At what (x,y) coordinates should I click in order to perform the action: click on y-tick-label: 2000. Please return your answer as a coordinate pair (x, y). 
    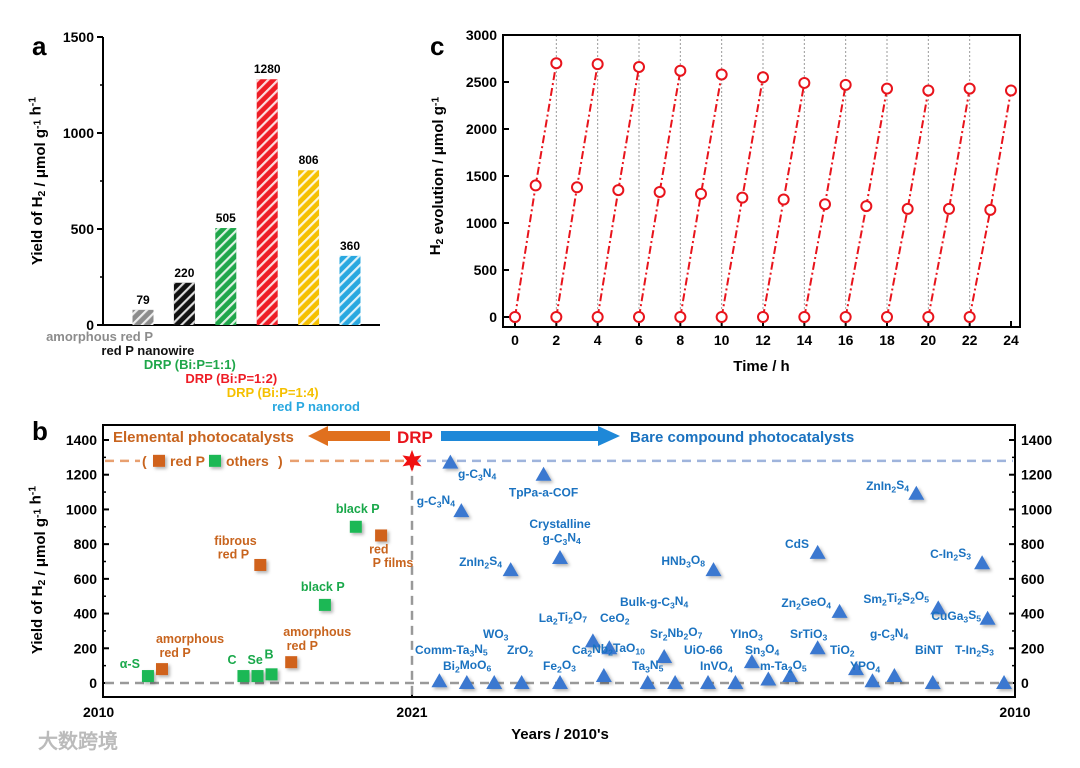
    Looking at the image, I should click on (481, 129).